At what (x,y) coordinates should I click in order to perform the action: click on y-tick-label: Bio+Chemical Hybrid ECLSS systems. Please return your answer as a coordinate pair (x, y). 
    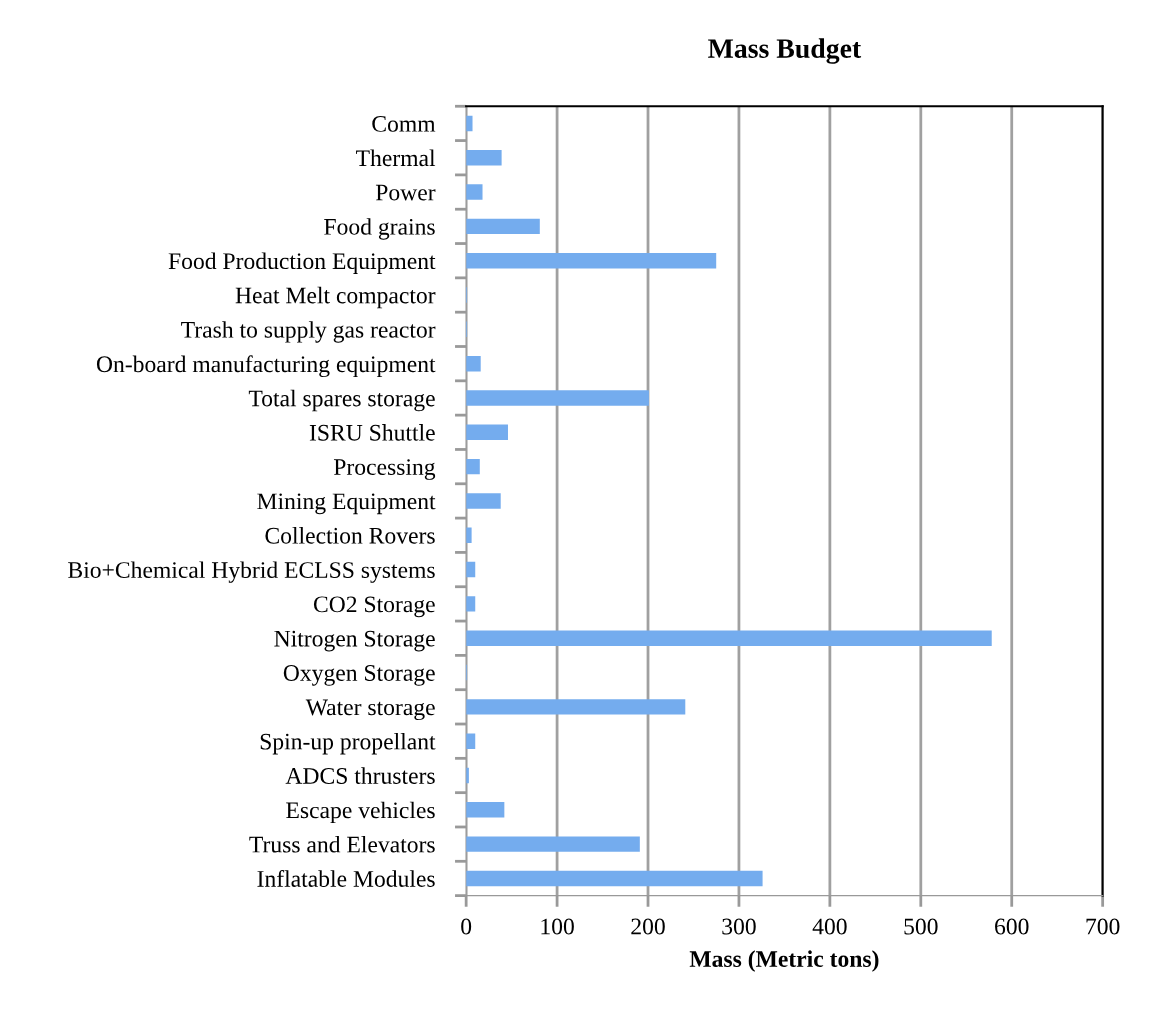
    Looking at the image, I should click on (251, 572).